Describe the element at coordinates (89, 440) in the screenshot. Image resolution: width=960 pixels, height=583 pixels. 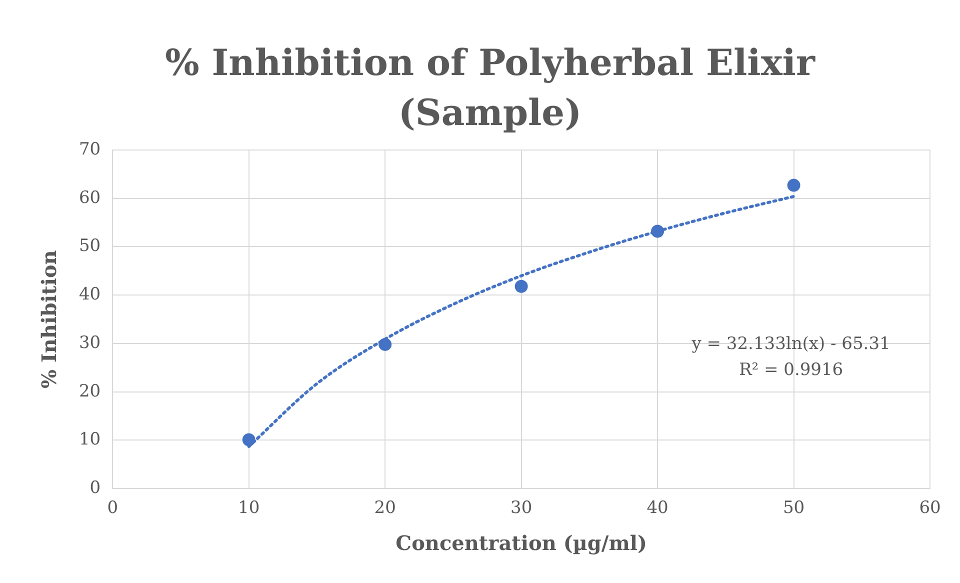
I see `y-tick-label: 10` at that location.